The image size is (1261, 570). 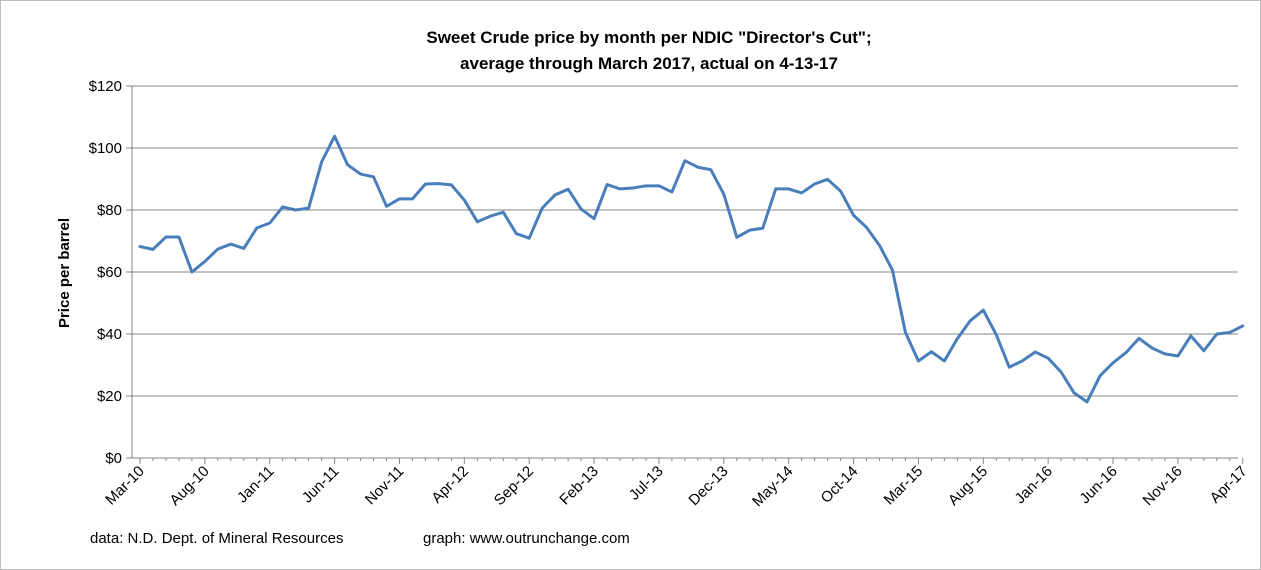 What do you see at coordinates (321, 485) in the screenshot?
I see `x-tick-label: Jun-11` at bounding box center [321, 485].